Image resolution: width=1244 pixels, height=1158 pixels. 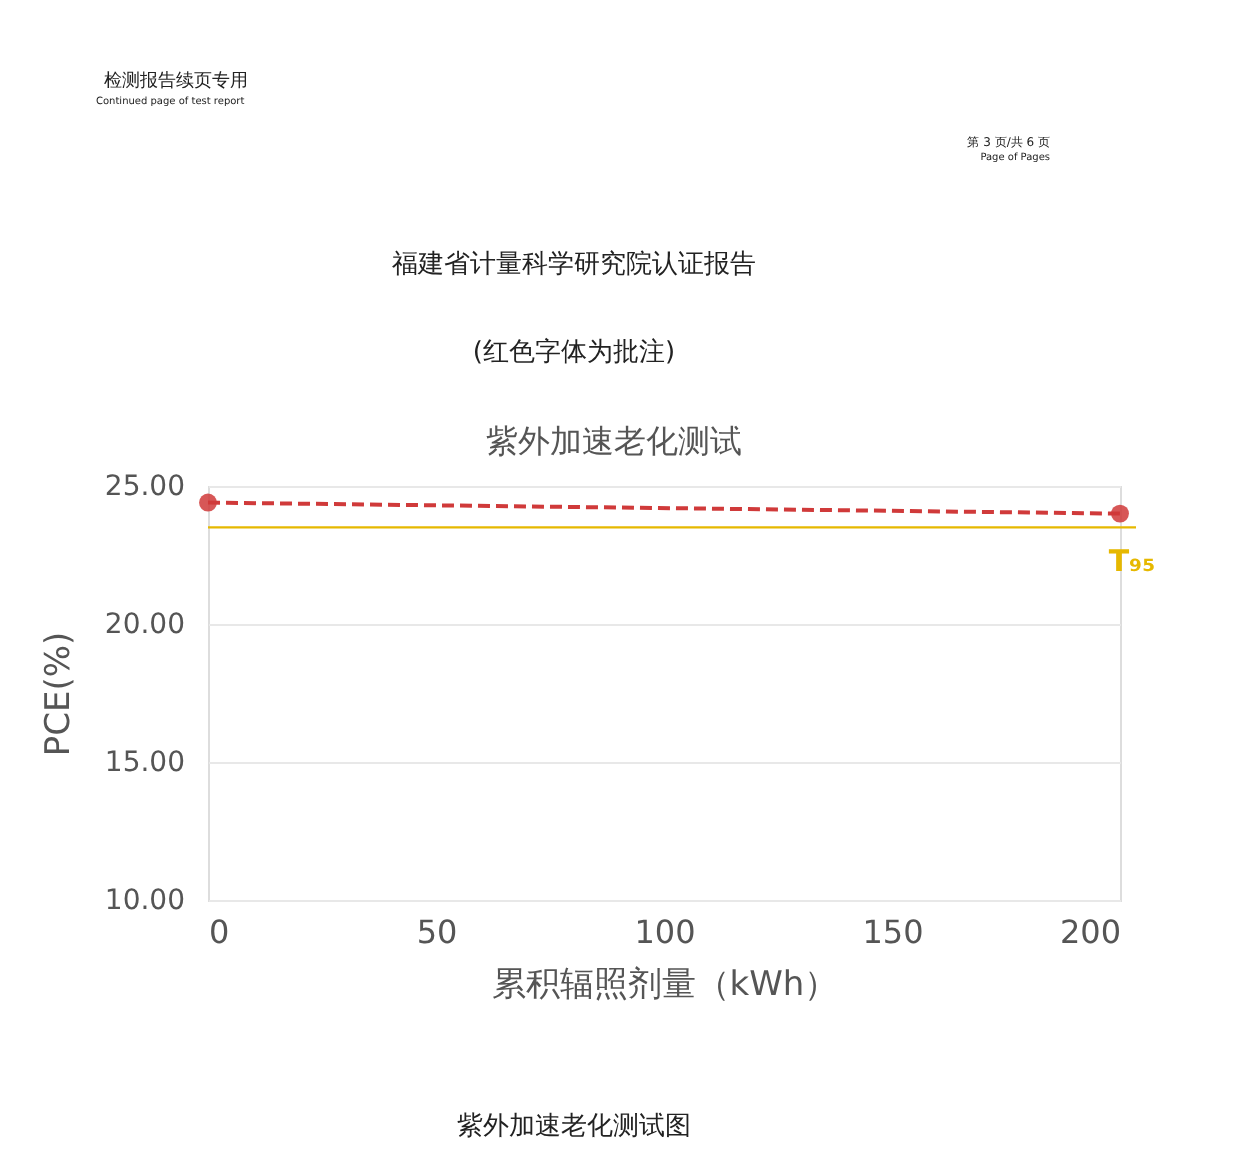 What do you see at coordinates (574, 1127) in the screenshot?
I see `text: 紫外加速老化测试图` at bounding box center [574, 1127].